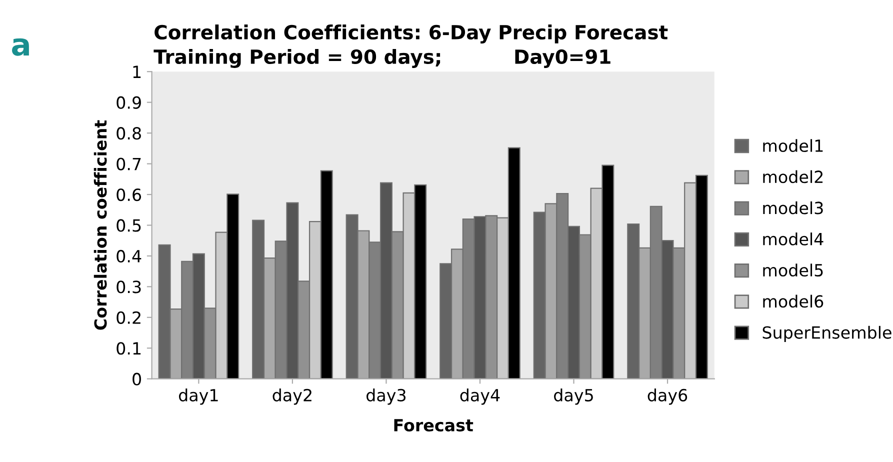 The image size is (893, 462). What do you see at coordinates (129, 256) in the screenshot?
I see `y-tick-label: 0.4` at bounding box center [129, 256].